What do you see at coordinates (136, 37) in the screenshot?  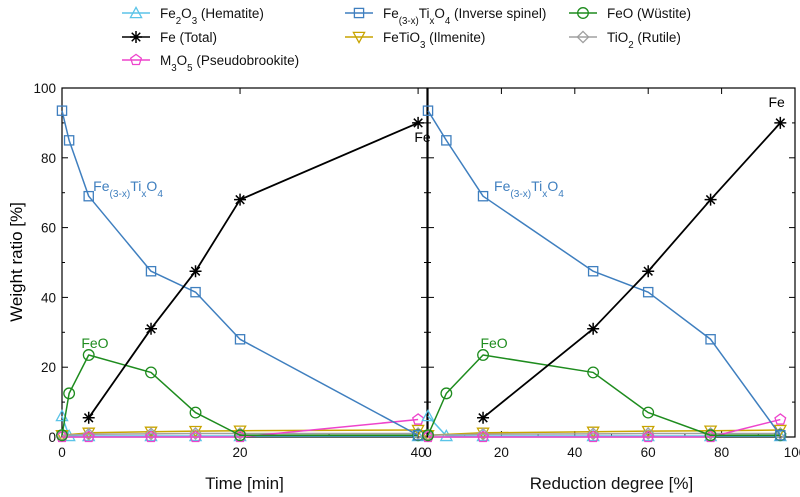 I see `legend-marker-fe` at bounding box center [136, 37].